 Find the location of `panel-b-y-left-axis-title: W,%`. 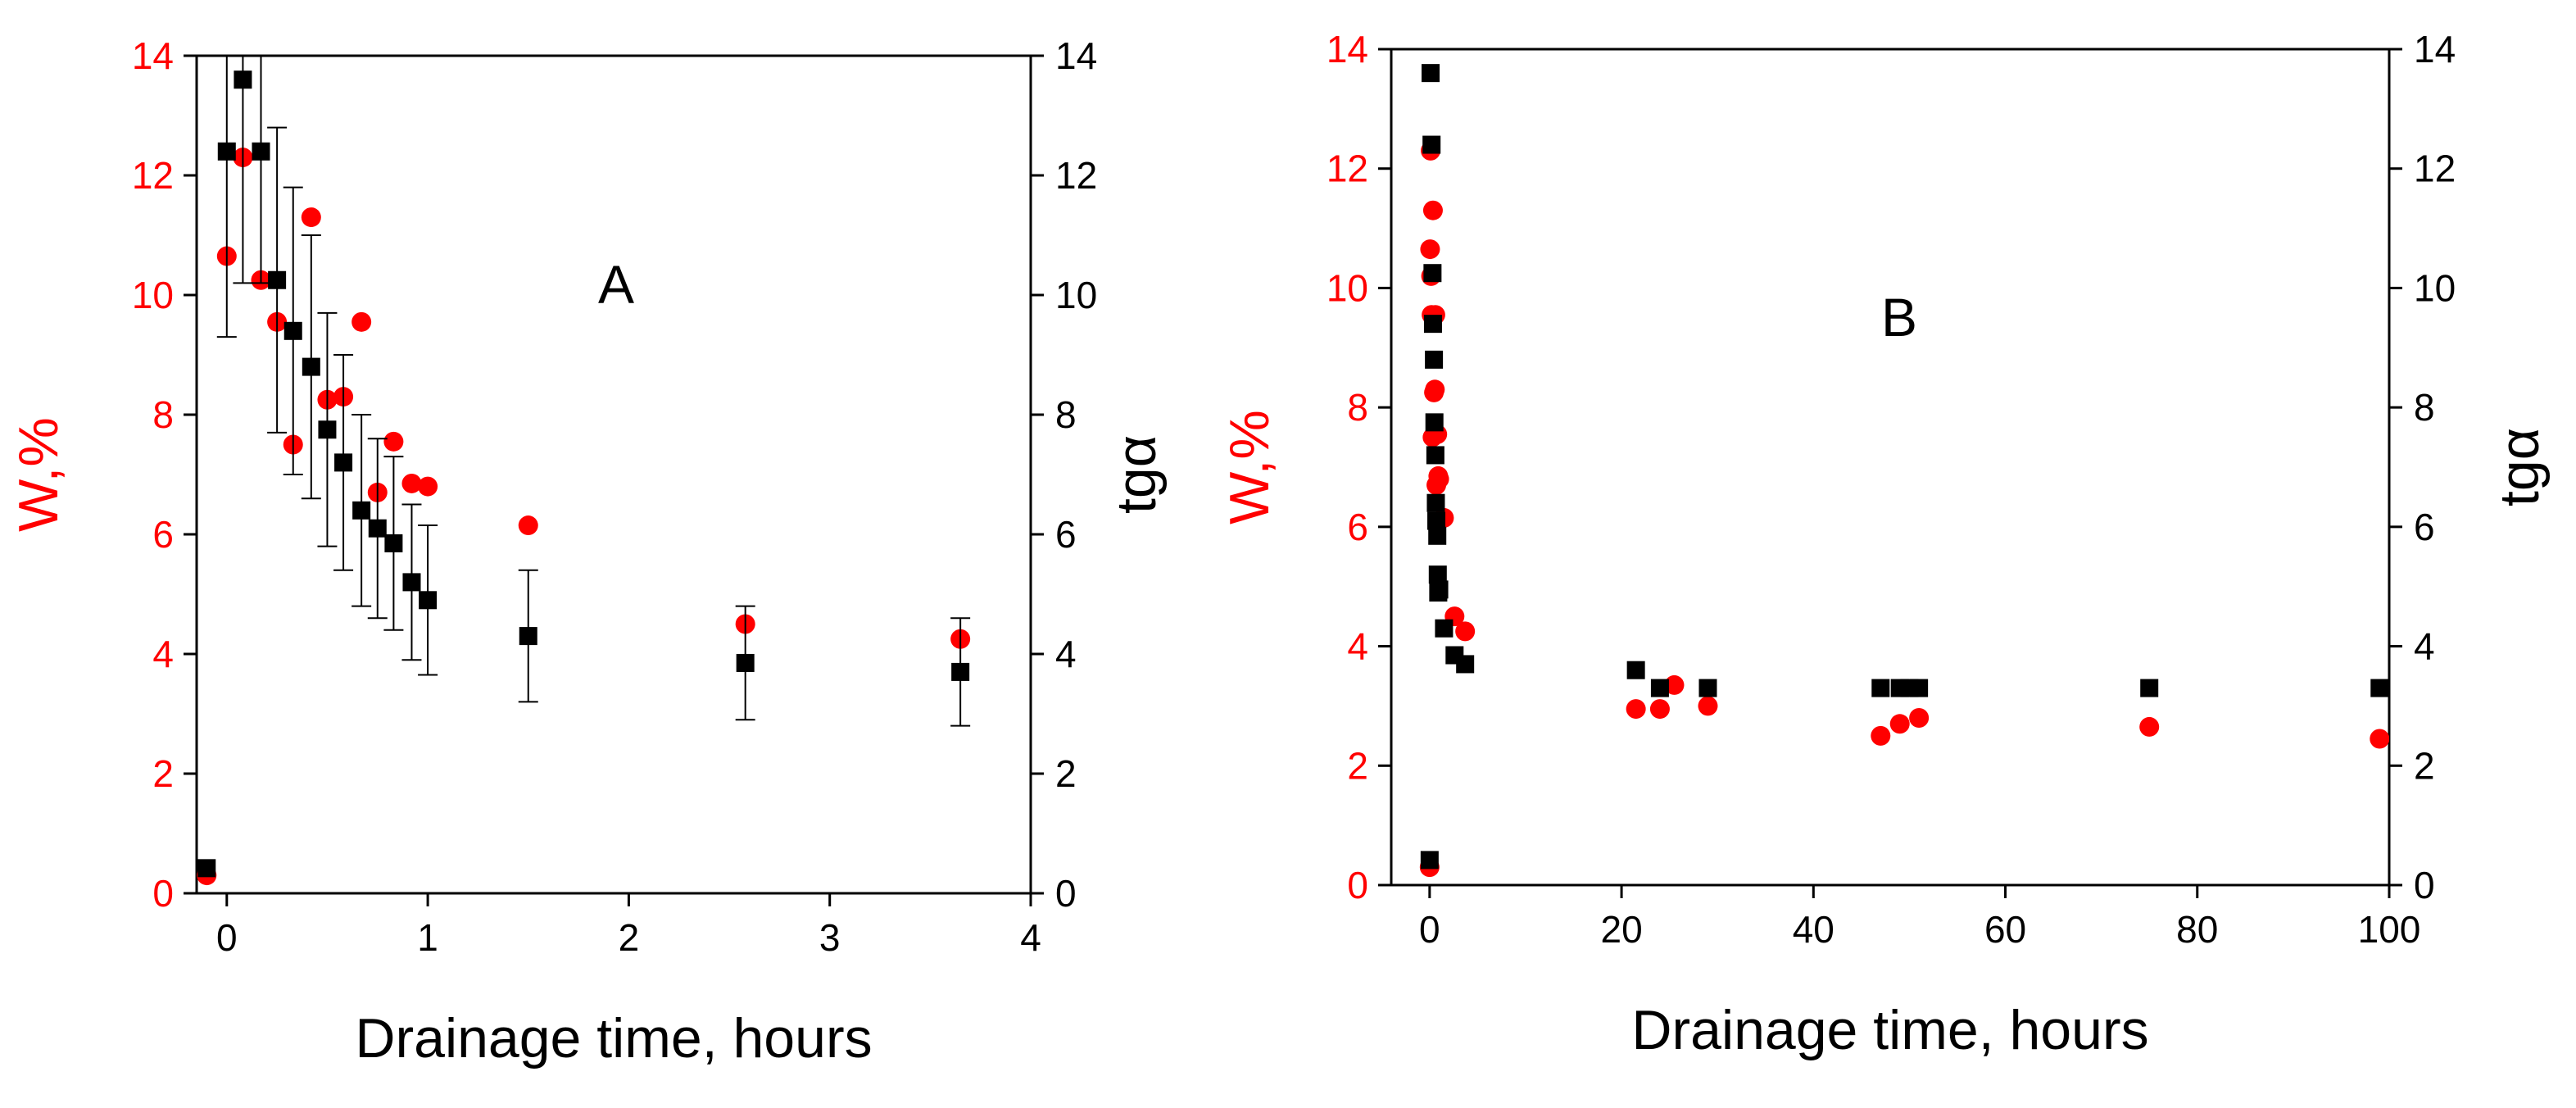

panel-b-y-left-axis-title: W,% is located at coordinates (1249, 467).